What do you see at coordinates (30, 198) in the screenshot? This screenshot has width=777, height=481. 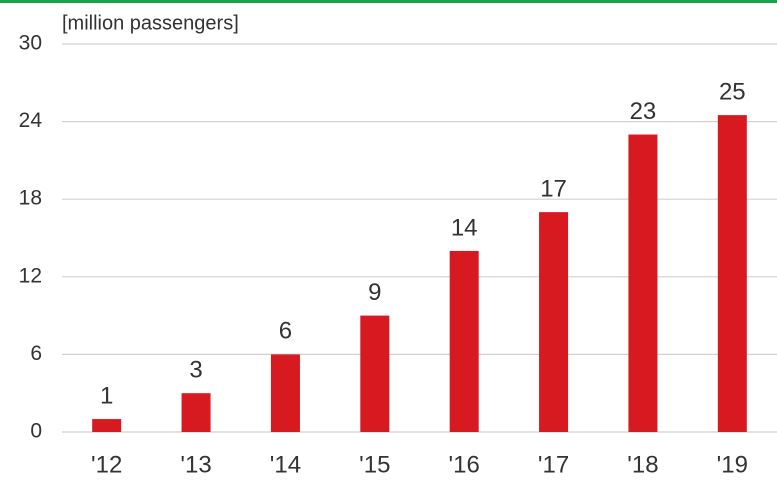 I see `y-tick-label: 18` at bounding box center [30, 198].